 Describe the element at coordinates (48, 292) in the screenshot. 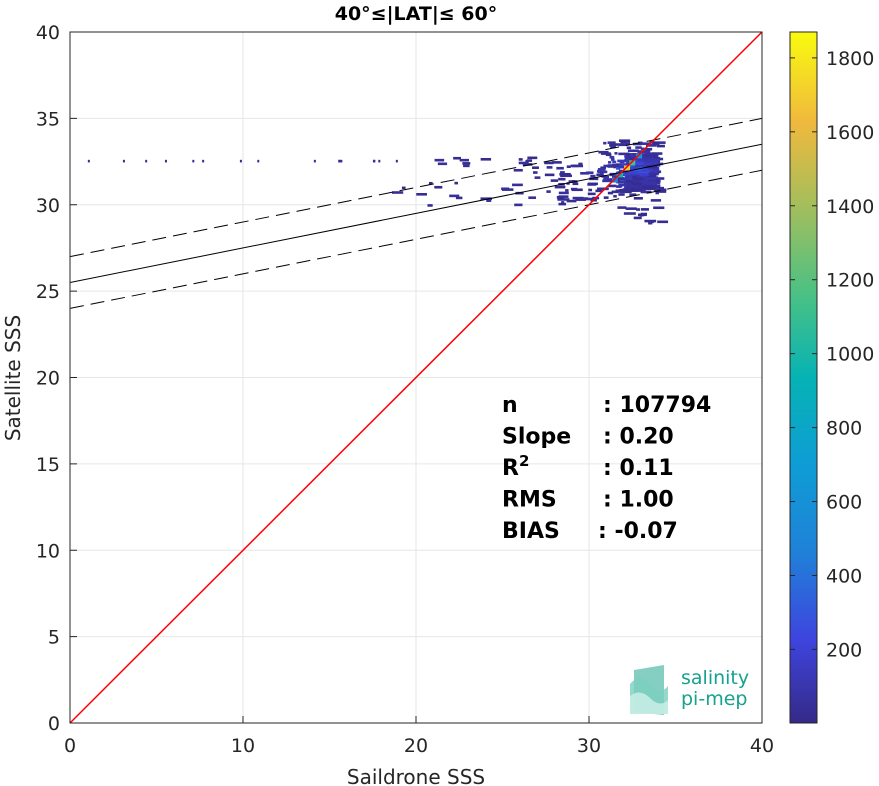

I see `y-tick-label: 25` at that location.